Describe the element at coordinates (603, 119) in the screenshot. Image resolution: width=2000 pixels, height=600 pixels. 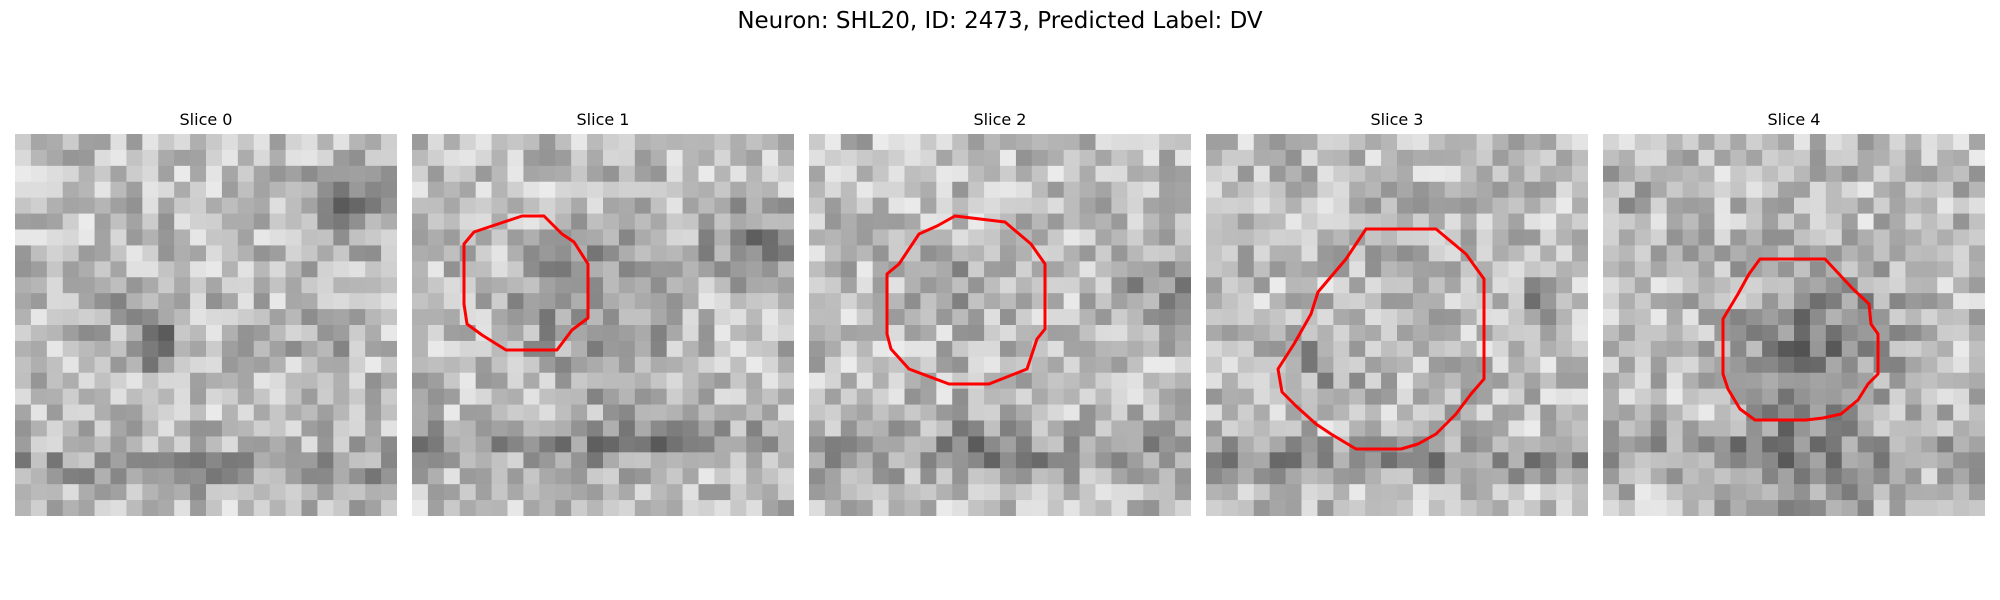
I see `slice-title: Slice 1` at that location.